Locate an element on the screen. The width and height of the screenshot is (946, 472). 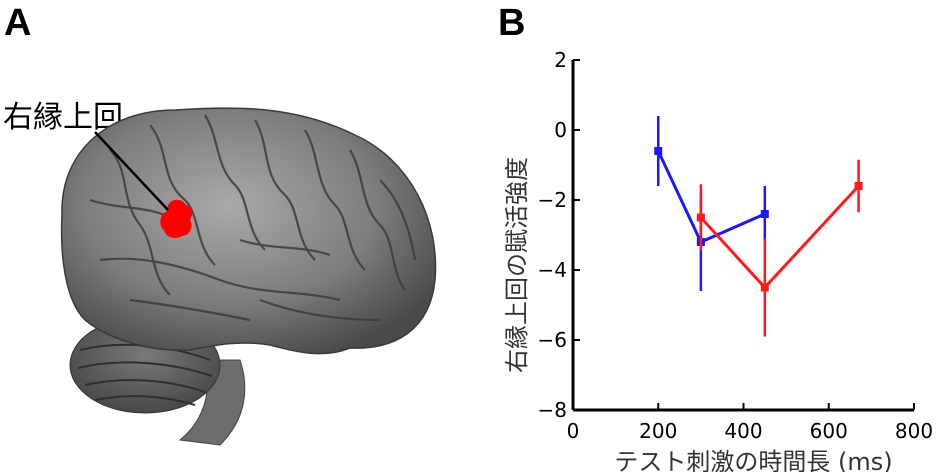
y-tick-label: −8 is located at coordinates (552, 410).